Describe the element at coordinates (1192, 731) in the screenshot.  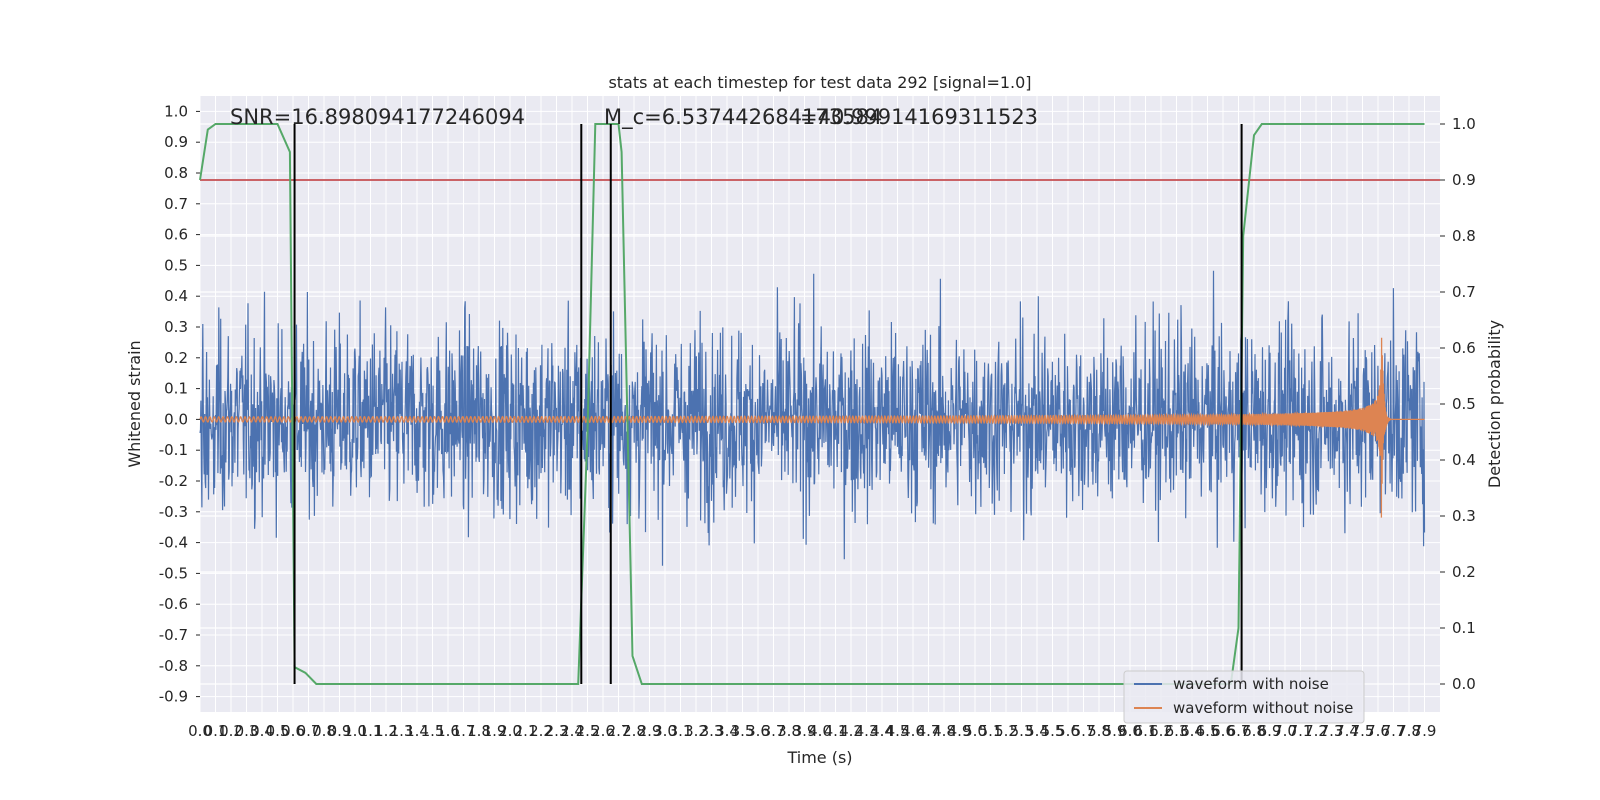
I see `x-tick-label: 6.4` at that location.